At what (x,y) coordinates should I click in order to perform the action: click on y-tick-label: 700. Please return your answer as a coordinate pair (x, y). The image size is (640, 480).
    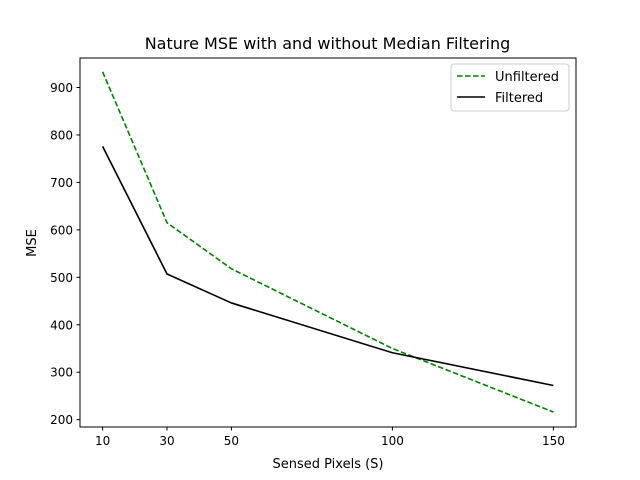
    Looking at the image, I should click on (61, 183).